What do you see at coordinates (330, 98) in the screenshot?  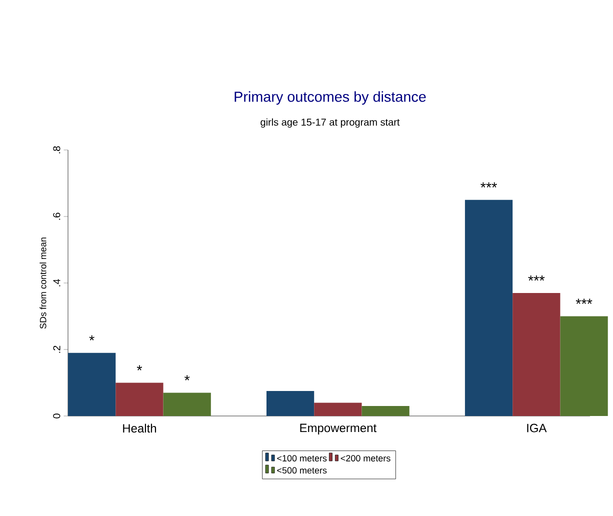 I see `chart-title: Primary outcomes by distance` at bounding box center [330, 98].